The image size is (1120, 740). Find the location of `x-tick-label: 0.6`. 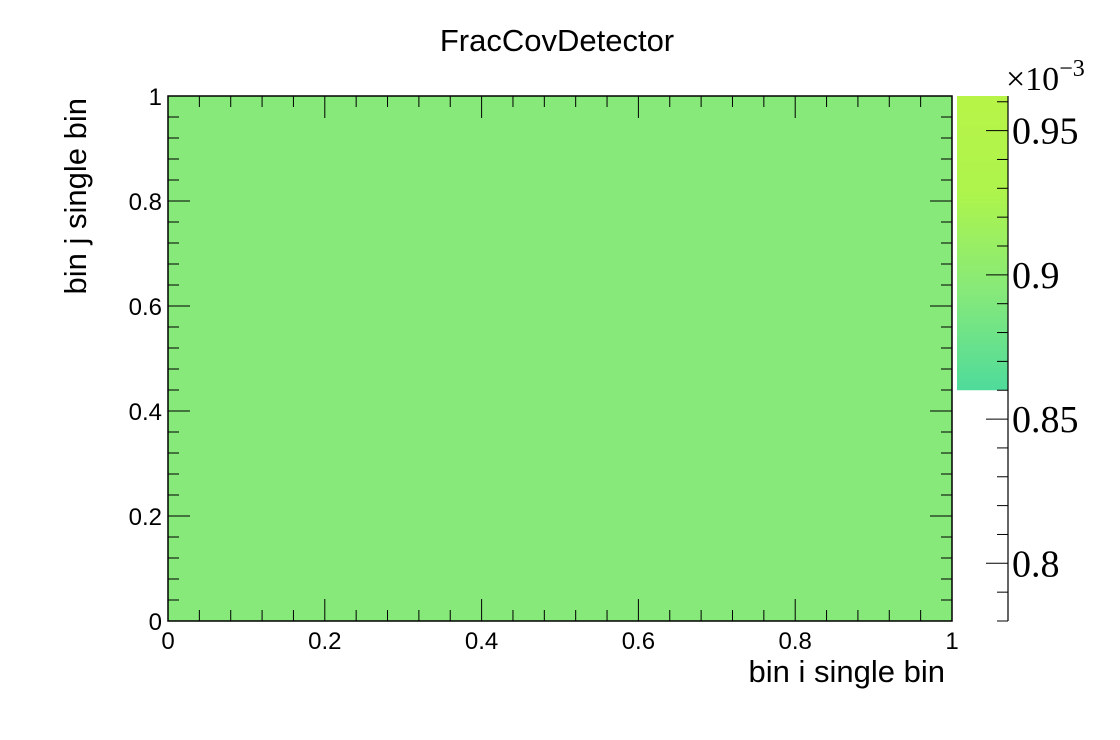

x-tick-label: 0.6 is located at coordinates (638, 641).